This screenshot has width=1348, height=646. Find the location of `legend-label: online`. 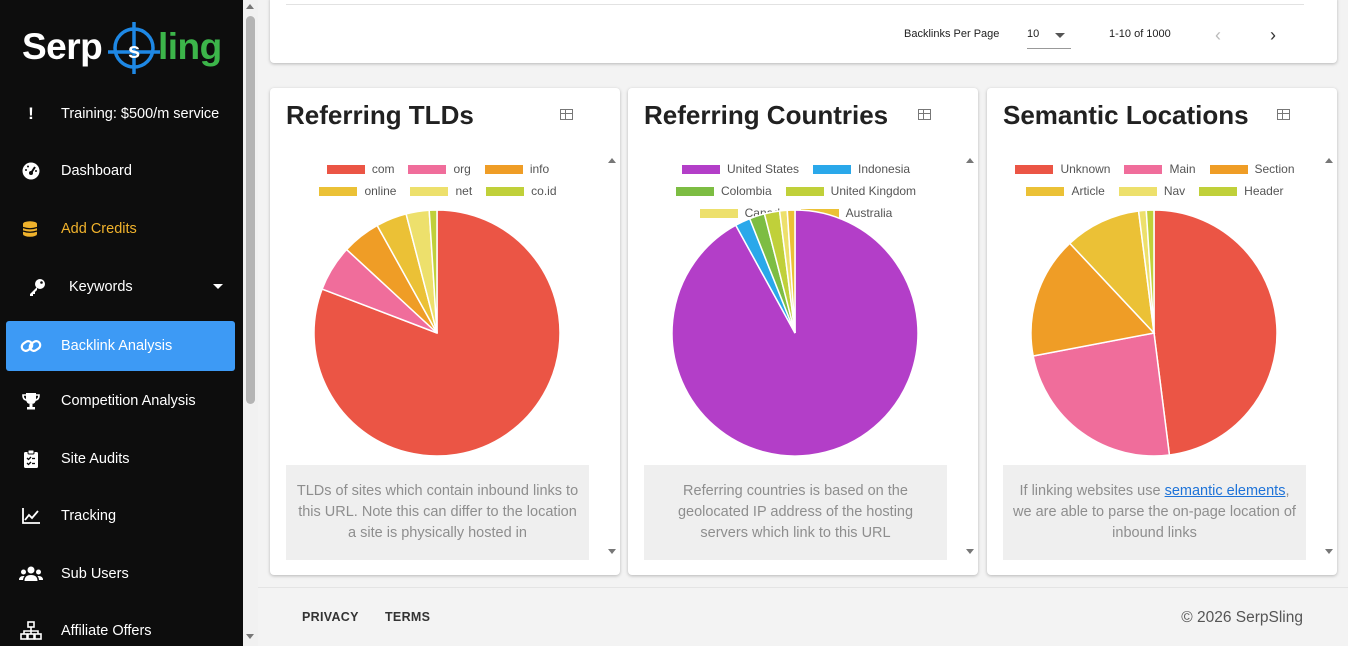

legend-label: online is located at coordinates (380, 191).